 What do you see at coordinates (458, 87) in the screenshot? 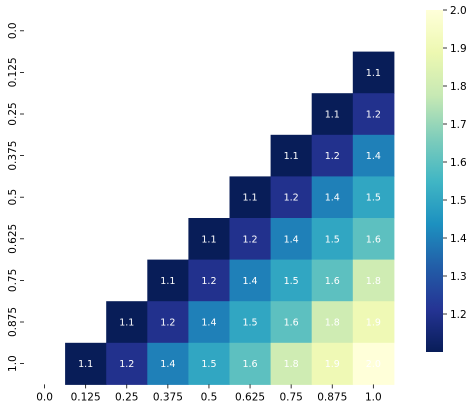
I see `colorbar-tick-label: 1.8` at bounding box center [458, 87].